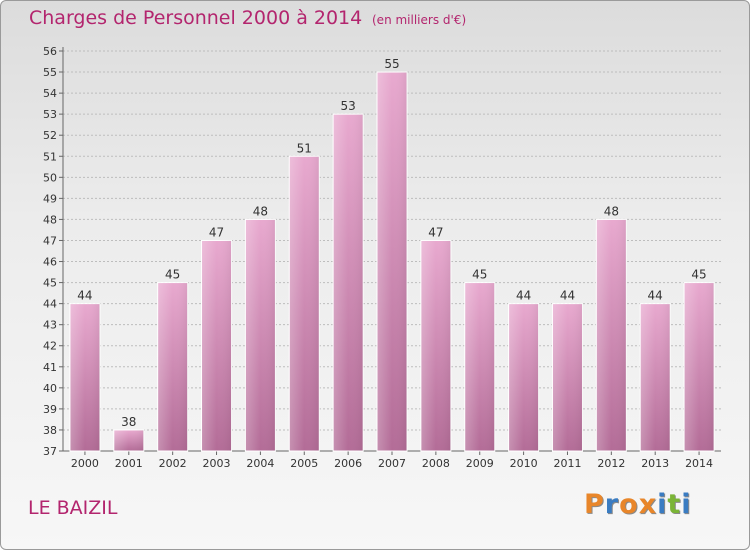 This screenshot has height=550, width=750. Describe the element at coordinates (347, 106) in the screenshot. I see `data-label: 53` at that location.